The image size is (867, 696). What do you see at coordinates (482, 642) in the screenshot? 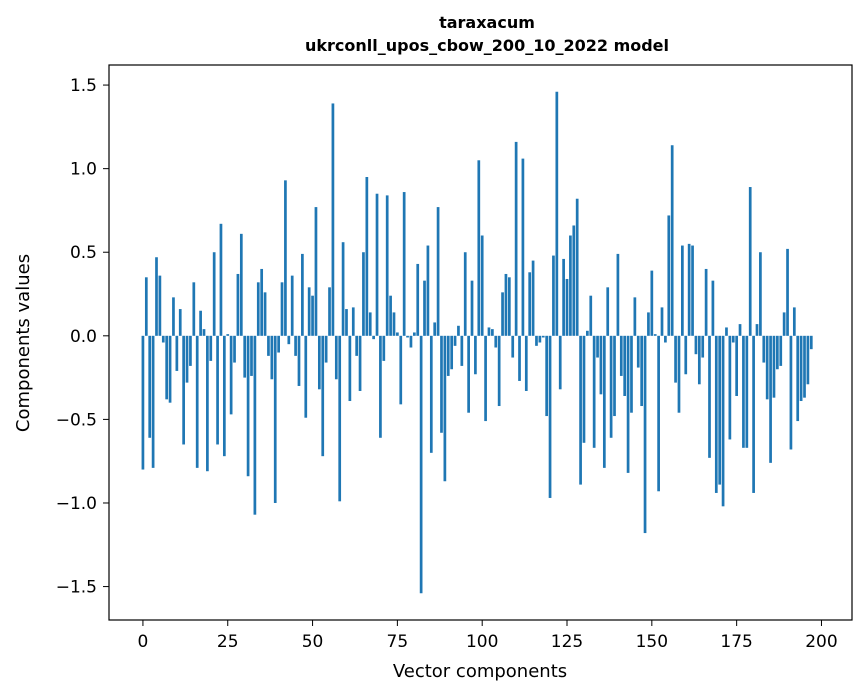
I see `x-tick-label: 100` at bounding box center [482, 642].